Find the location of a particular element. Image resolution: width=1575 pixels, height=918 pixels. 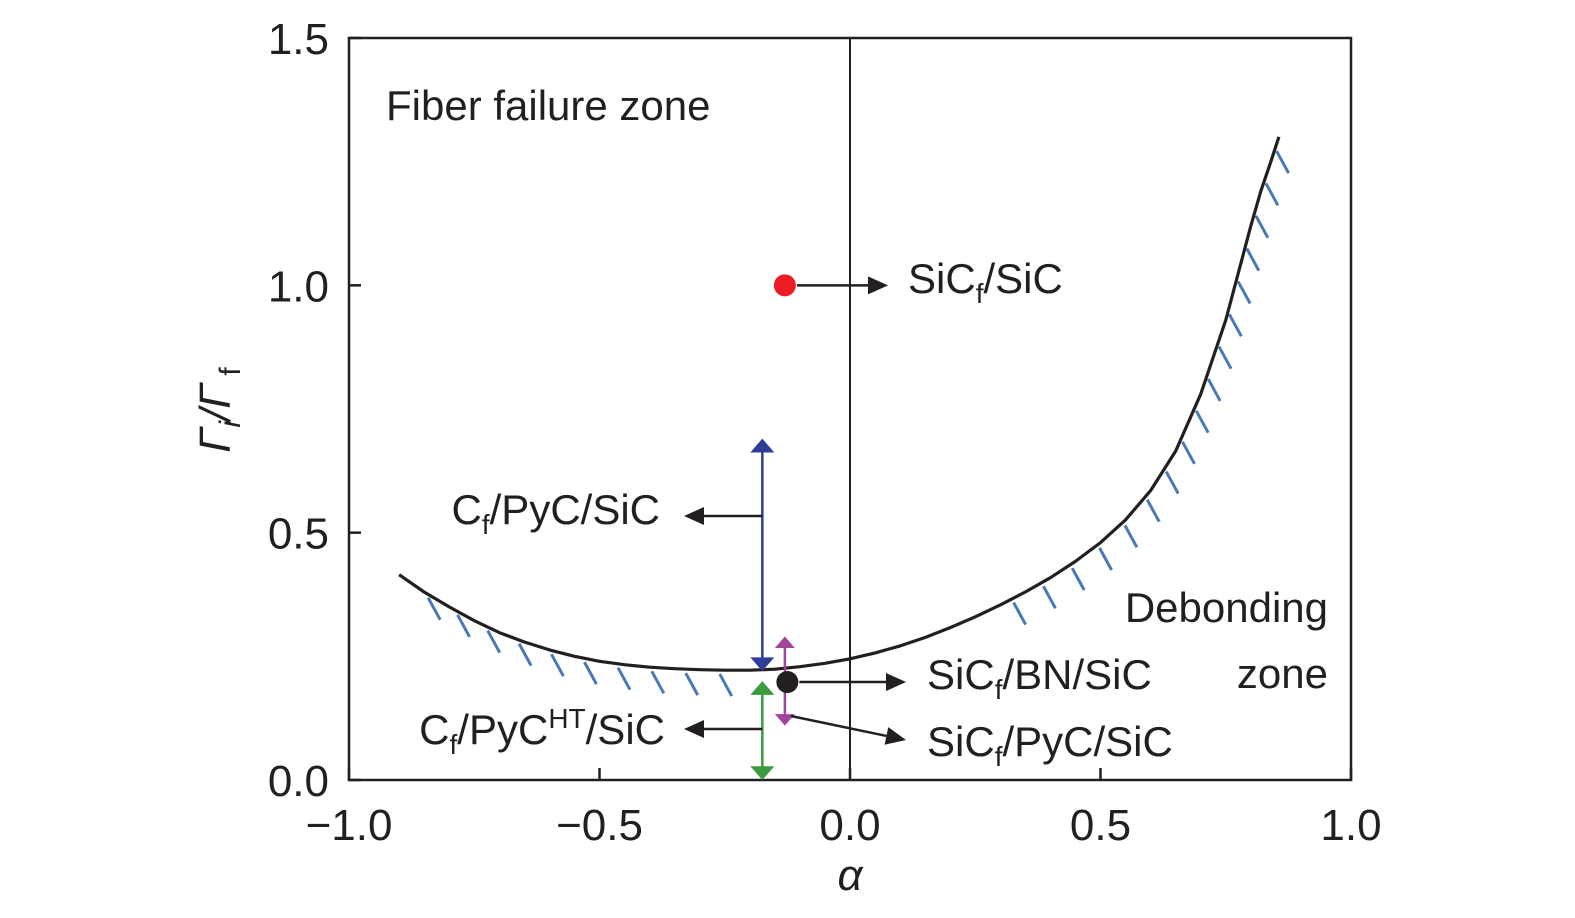

x-tick-label: −1.0 is located at coordinates (349, 825).